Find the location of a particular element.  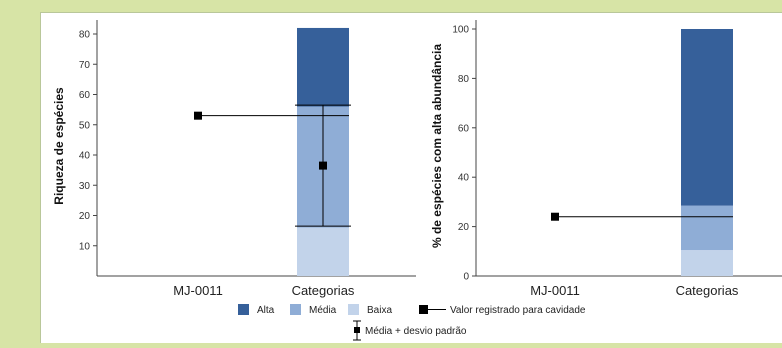

legend-label-observed: Valor registrado para cavidade is located at coordinates (518, 310).